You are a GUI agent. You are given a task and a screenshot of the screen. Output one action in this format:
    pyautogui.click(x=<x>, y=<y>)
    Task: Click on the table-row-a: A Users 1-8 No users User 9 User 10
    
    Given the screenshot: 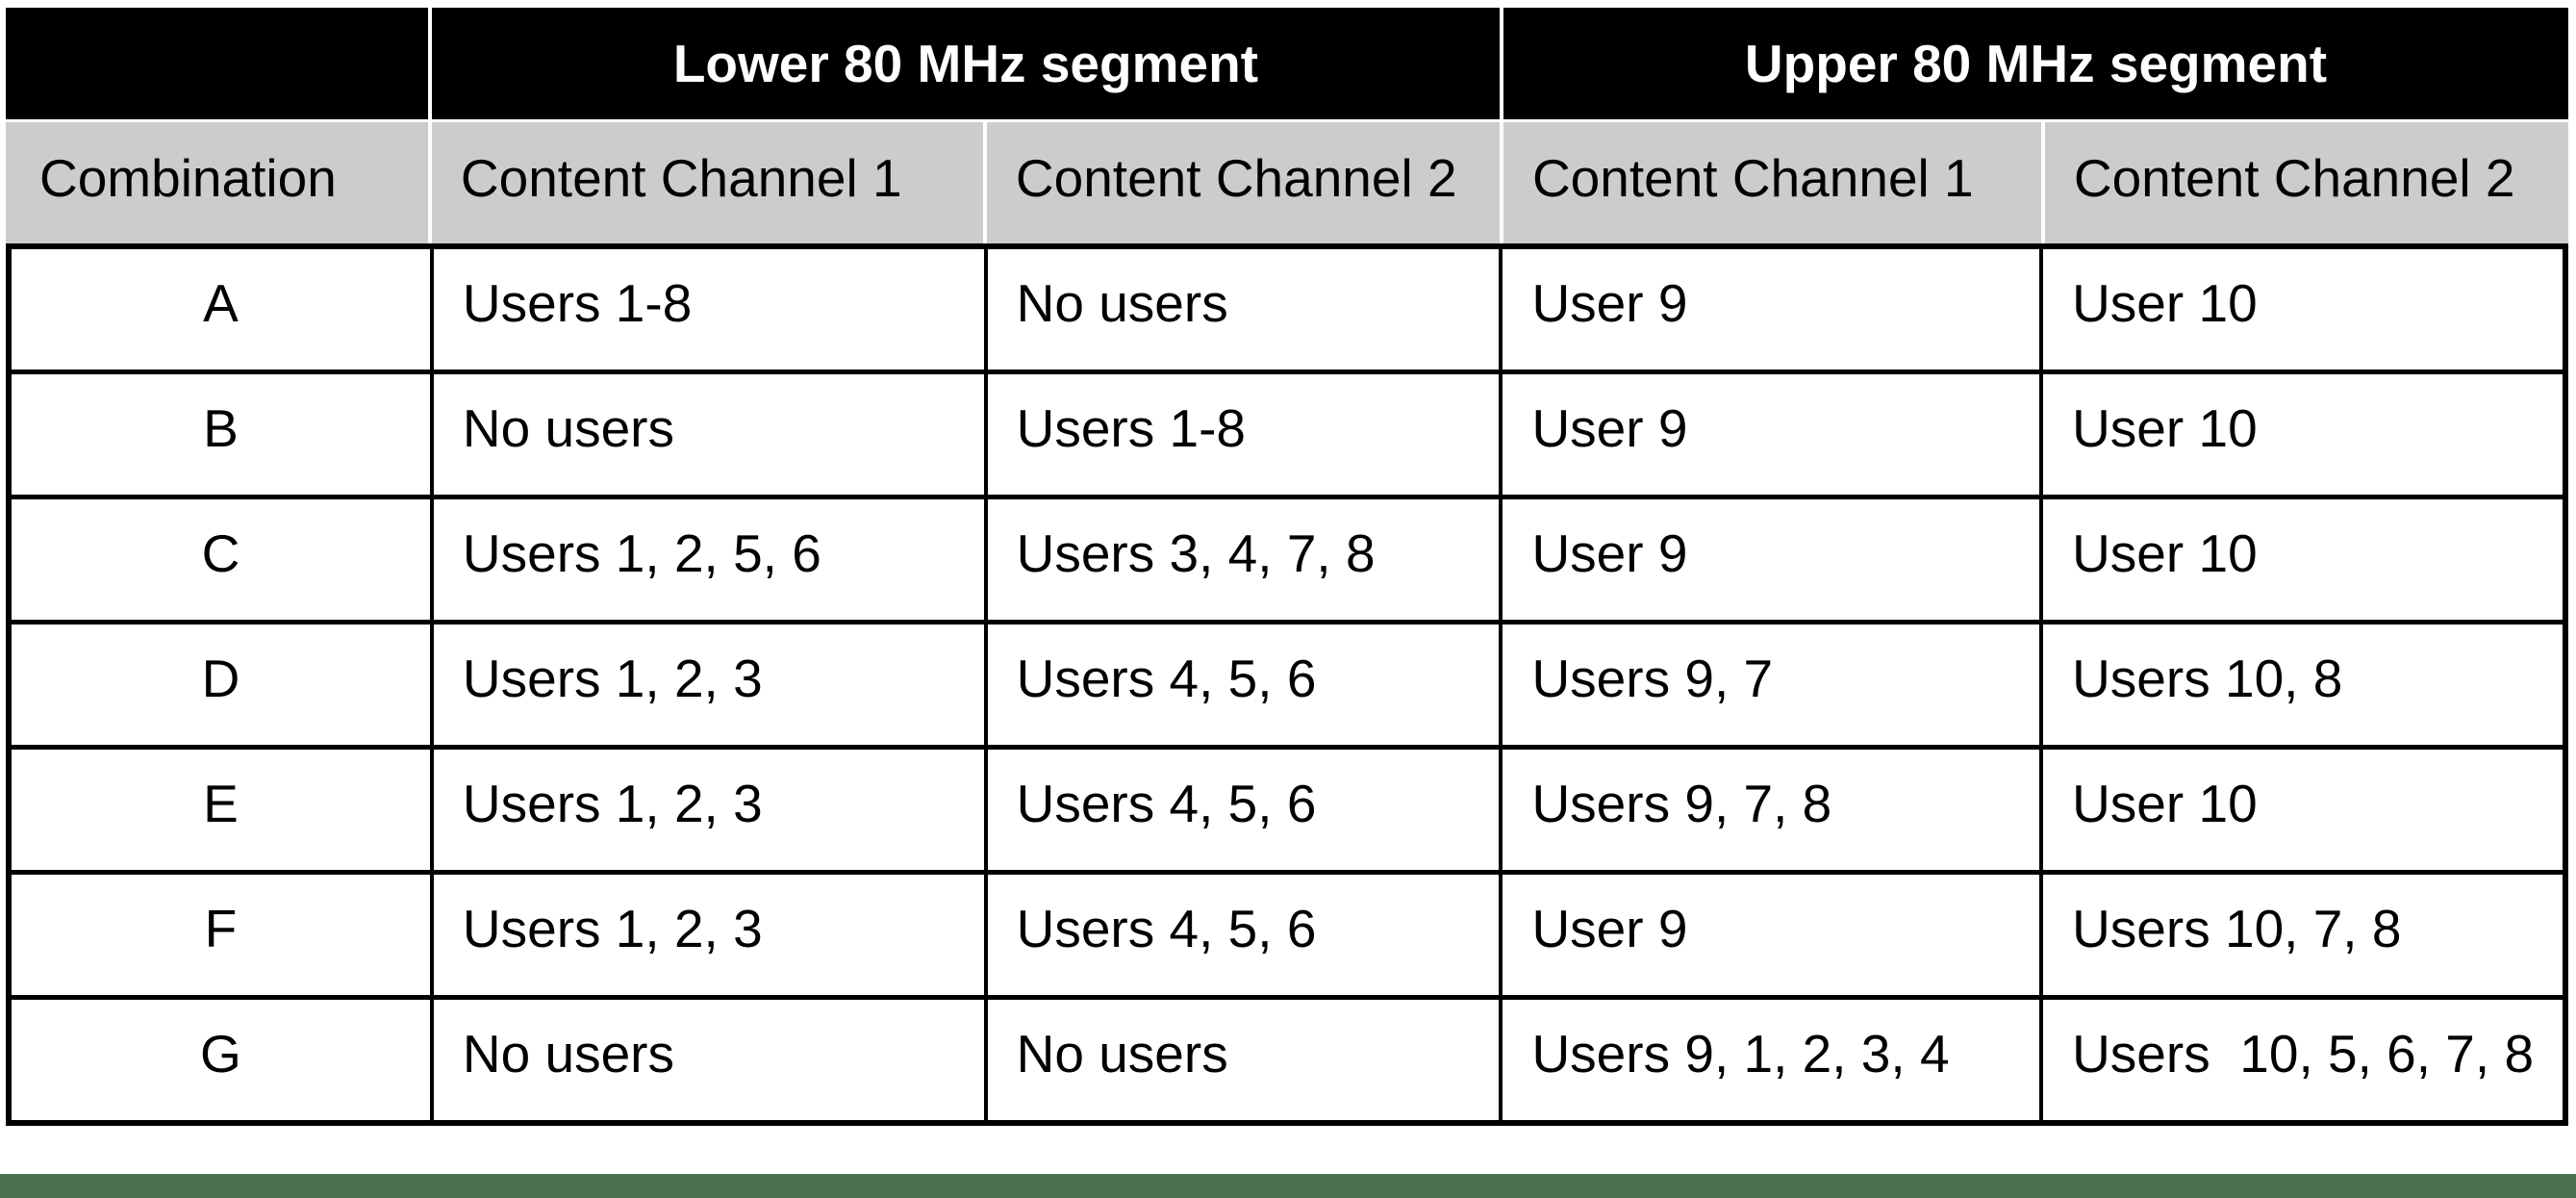 What is the action you would take?
    pyautogui.click(x=1287, y=309)
    